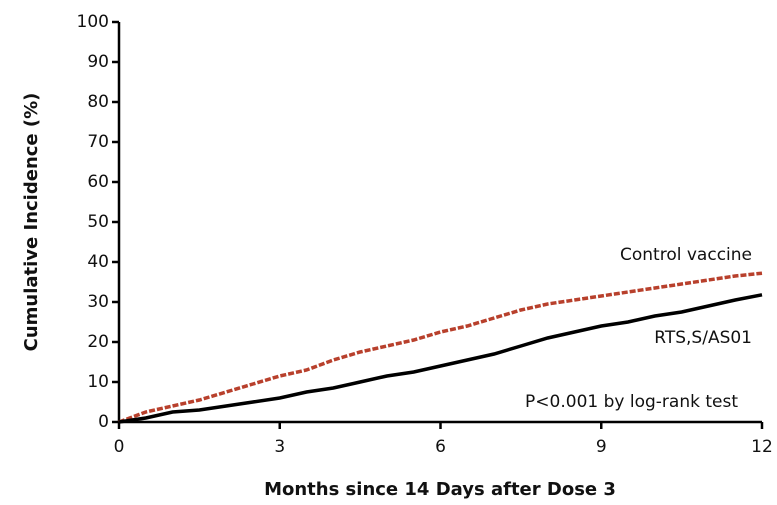  What do you see at coordinates (98, 182) in the screenshot?
I see `y-tick-label: 60` at bounding box center [98, 182].